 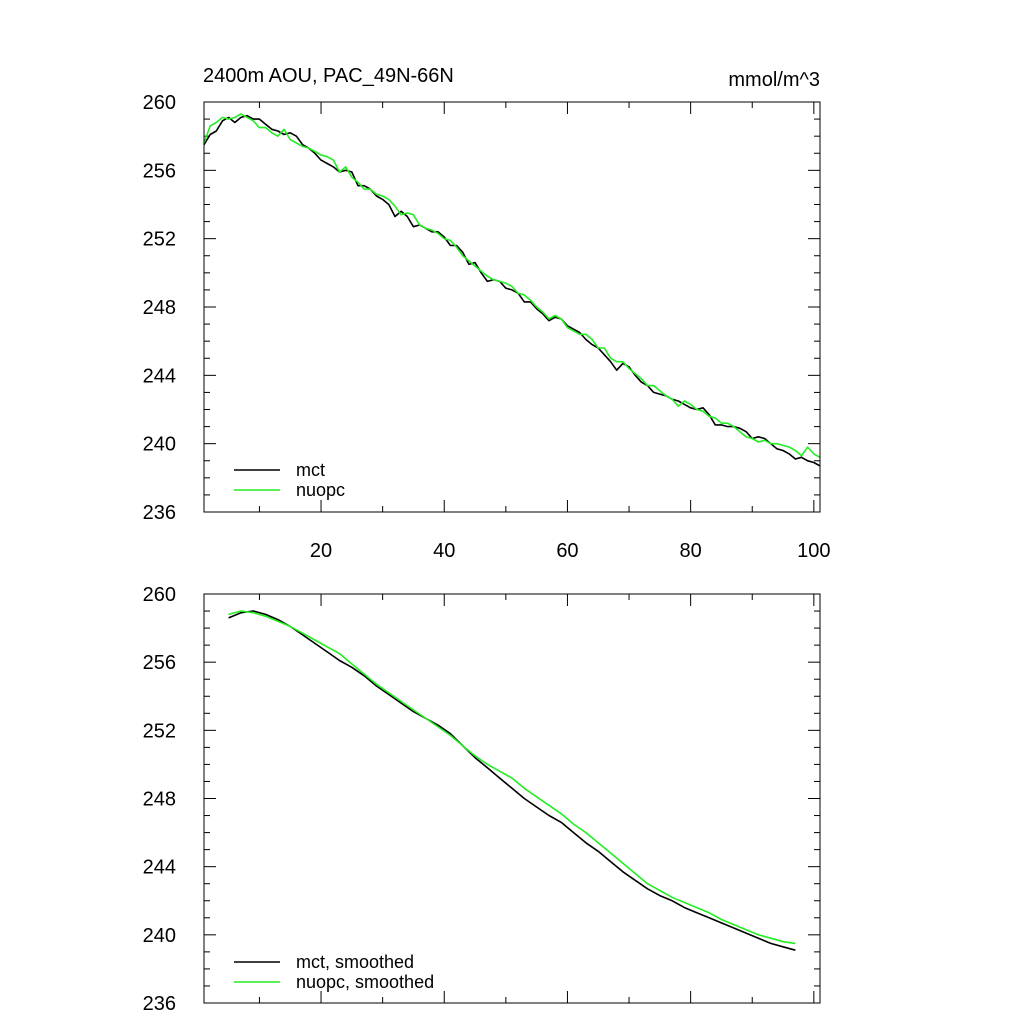 I want to click on chart-title: 2400m AOU, PAC_49N-66N, so click(x=328, y=76).